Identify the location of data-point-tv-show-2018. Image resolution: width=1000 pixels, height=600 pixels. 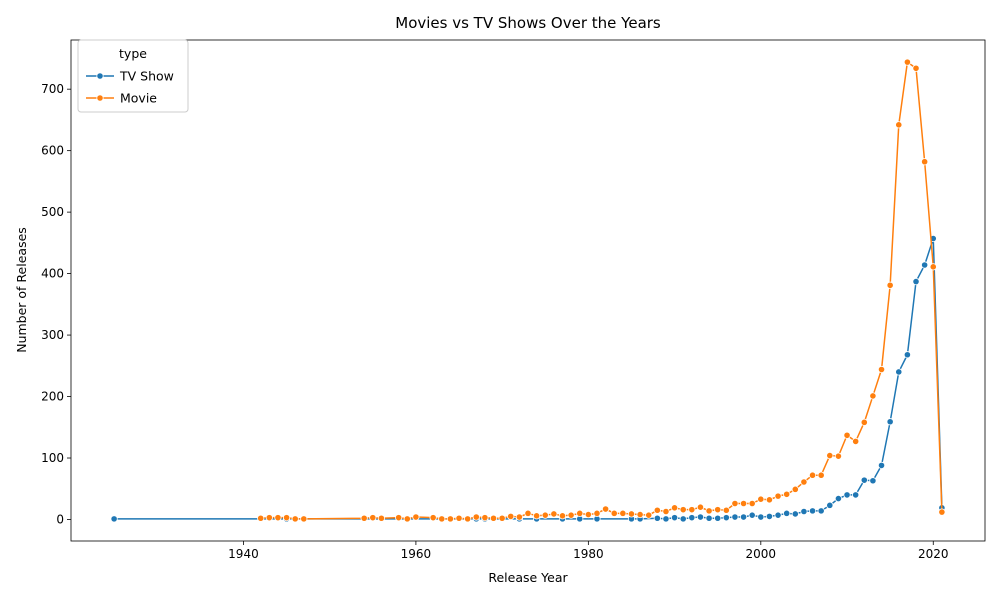
(916, 281).